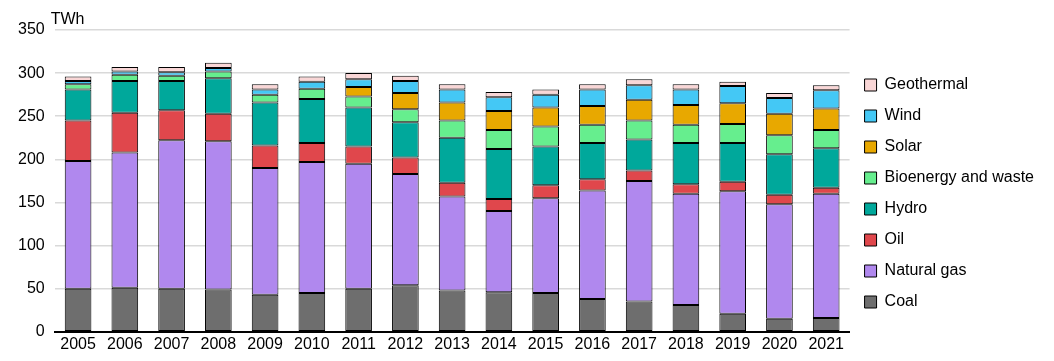 This screenshot has height=361, width=1054. I want to click on x-tick-label: 2020, so click(779, 343).